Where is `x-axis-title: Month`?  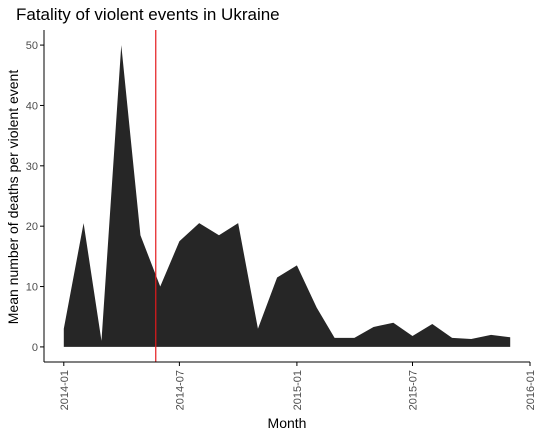
x-axis-title: Month is located at coordinates (287, 423).